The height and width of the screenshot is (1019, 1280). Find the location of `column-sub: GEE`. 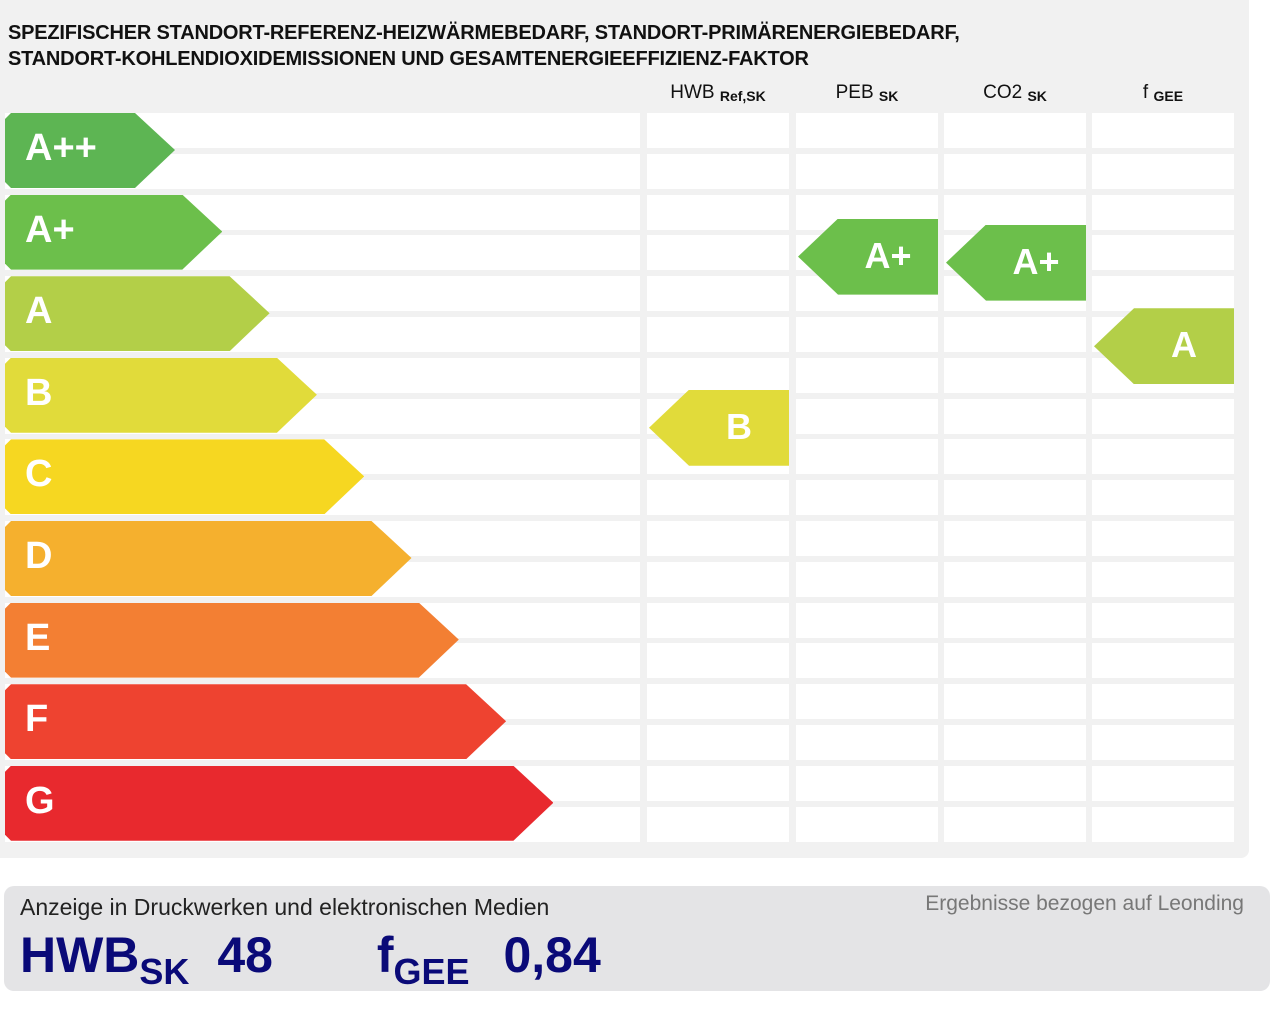

column-sub: GEE is located at coordinates (1168, 96).